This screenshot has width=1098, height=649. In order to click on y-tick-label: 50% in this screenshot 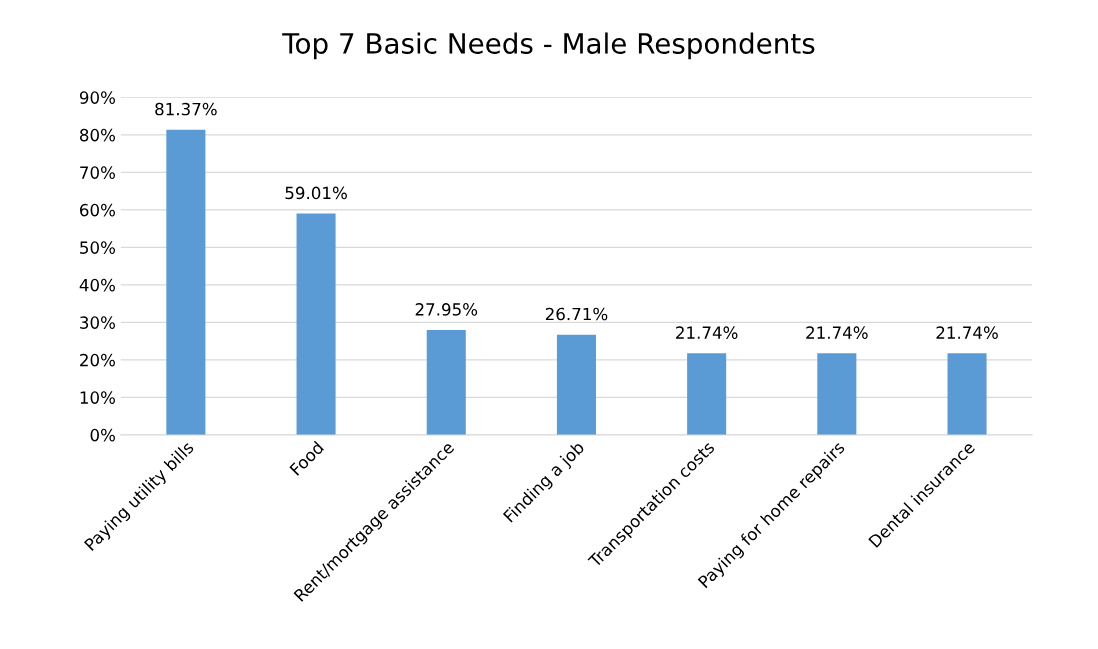, I will do `click(97, 247)`.